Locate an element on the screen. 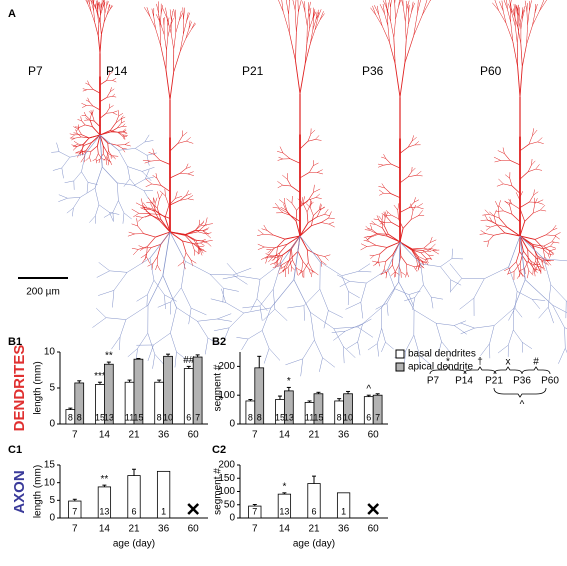  panel-label: A is located at coordinates (12, 14).